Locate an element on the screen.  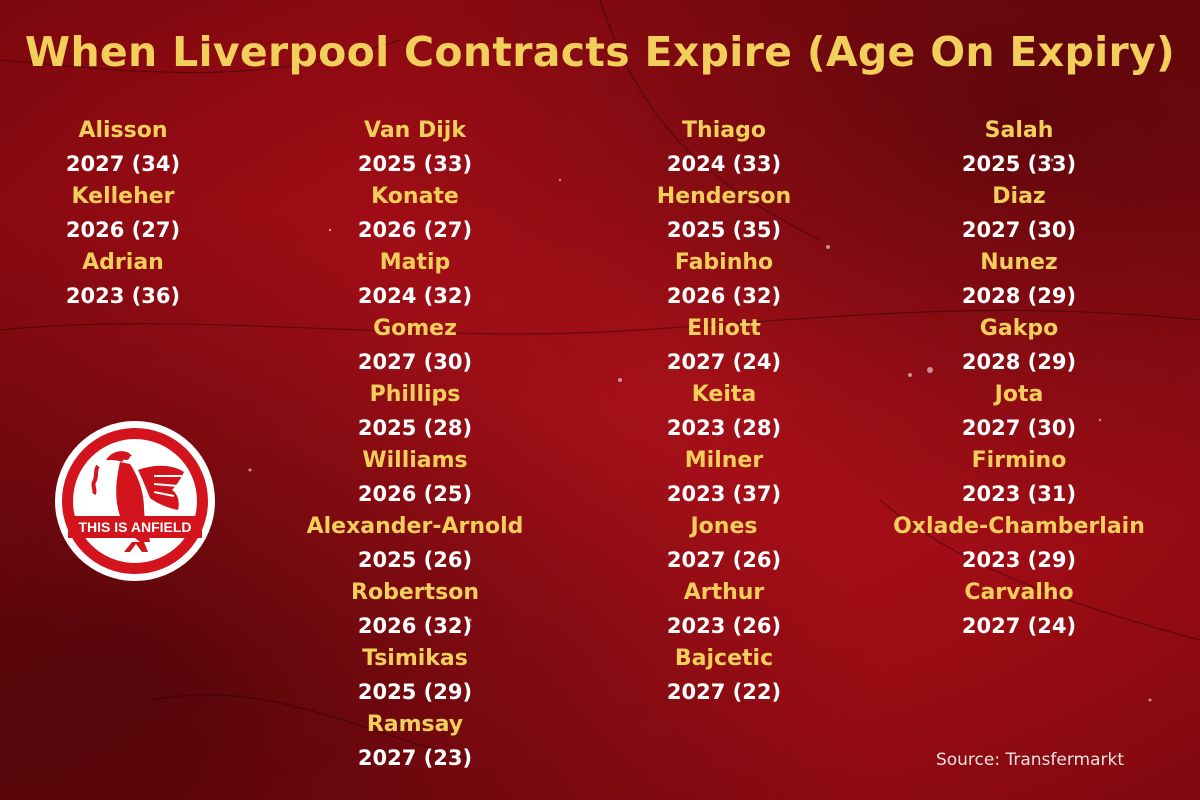
player-name: Milner is located at coordinates (724, 460).